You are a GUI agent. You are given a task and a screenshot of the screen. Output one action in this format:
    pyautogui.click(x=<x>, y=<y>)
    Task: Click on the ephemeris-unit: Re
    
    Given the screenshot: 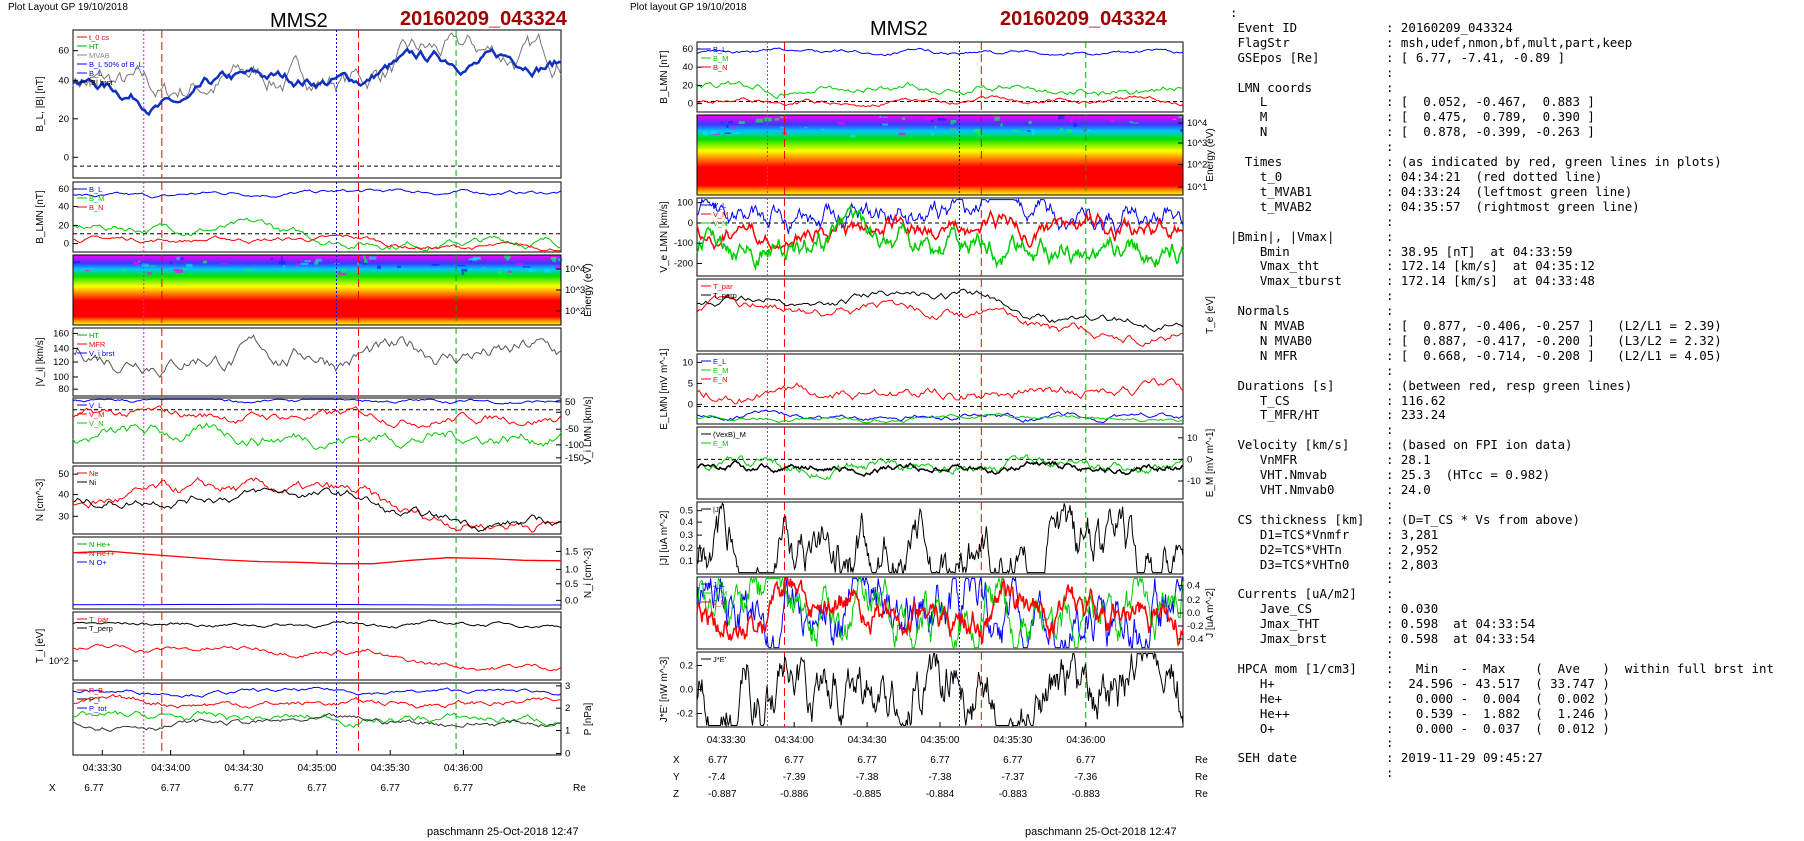 What is the action you would take?
    pyautogui.click(x=1201, y=777)
    